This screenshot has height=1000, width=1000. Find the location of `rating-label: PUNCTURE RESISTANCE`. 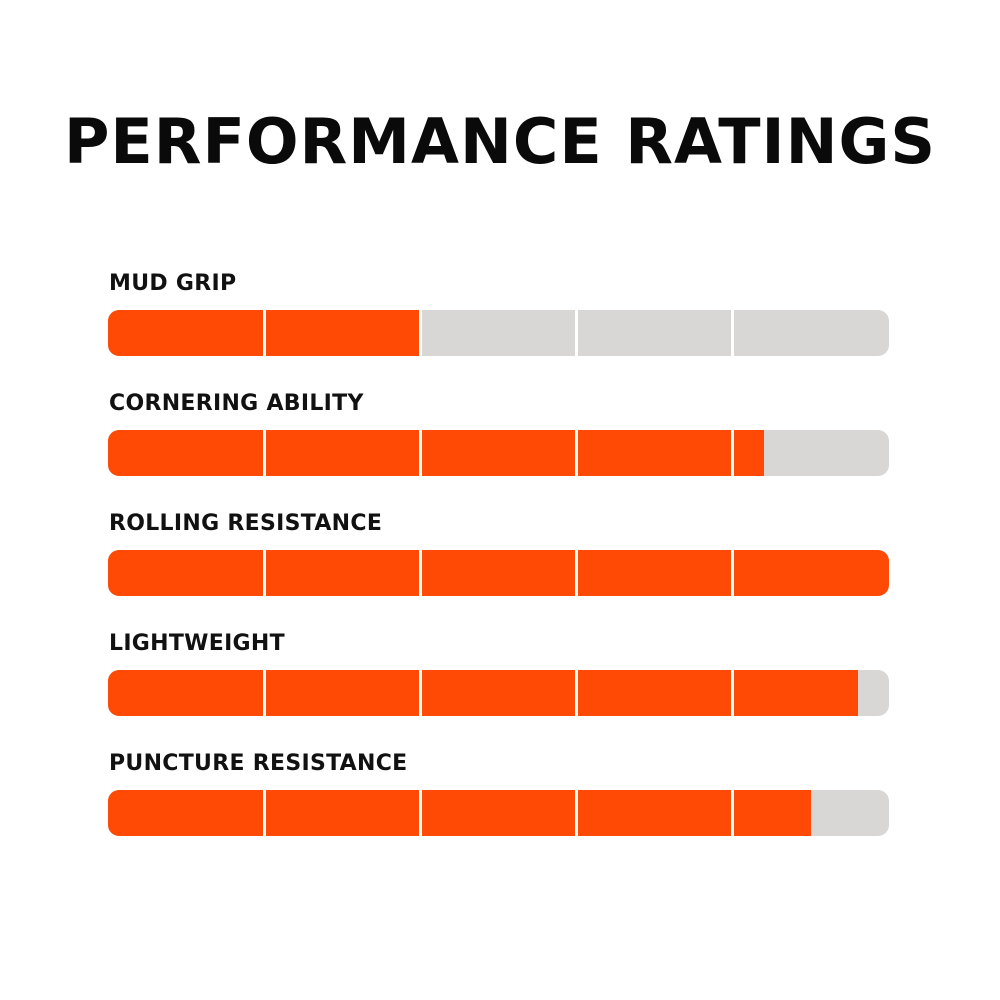

rating-label: PUNCTURE RESISTANCE is located at coordinates (258, 763).